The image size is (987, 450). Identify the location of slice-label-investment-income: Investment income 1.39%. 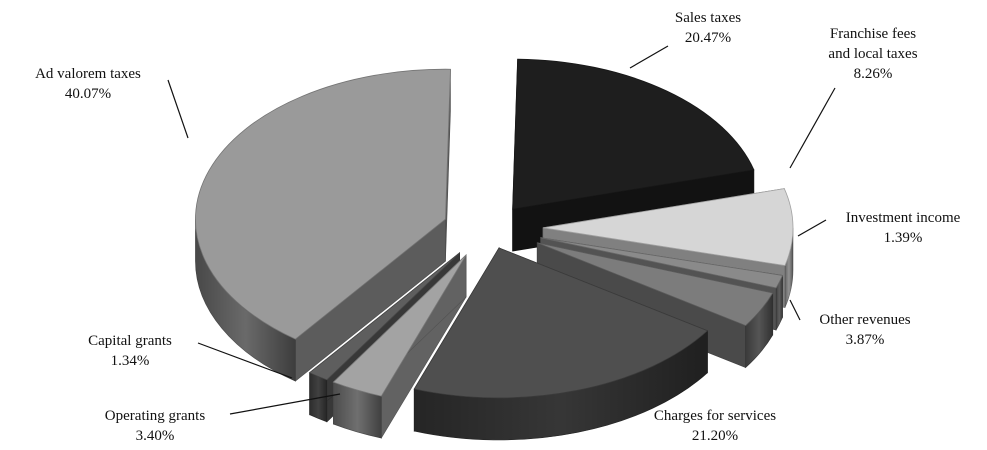
(903, 228).